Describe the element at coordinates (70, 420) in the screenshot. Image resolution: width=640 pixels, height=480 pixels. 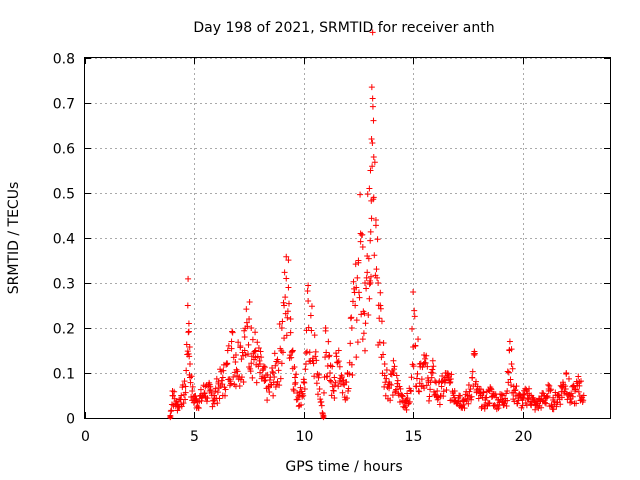
I see `y-tick-label: 0` at that location.